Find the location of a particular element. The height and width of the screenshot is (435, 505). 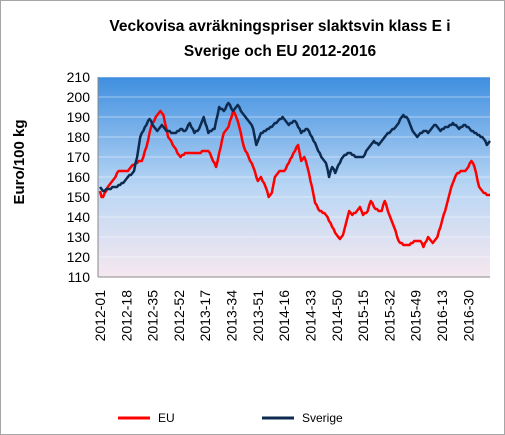

x-tick-label: 2014-50 is located at coordinates (337, 316).